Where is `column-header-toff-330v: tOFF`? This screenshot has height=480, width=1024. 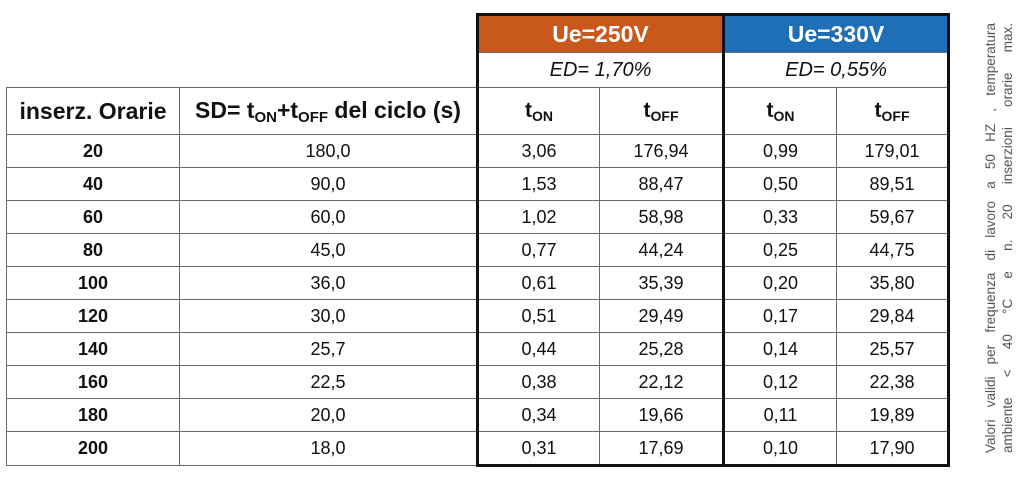 column-header-toff-330v: tOFF is located at coordinates (893, 111).